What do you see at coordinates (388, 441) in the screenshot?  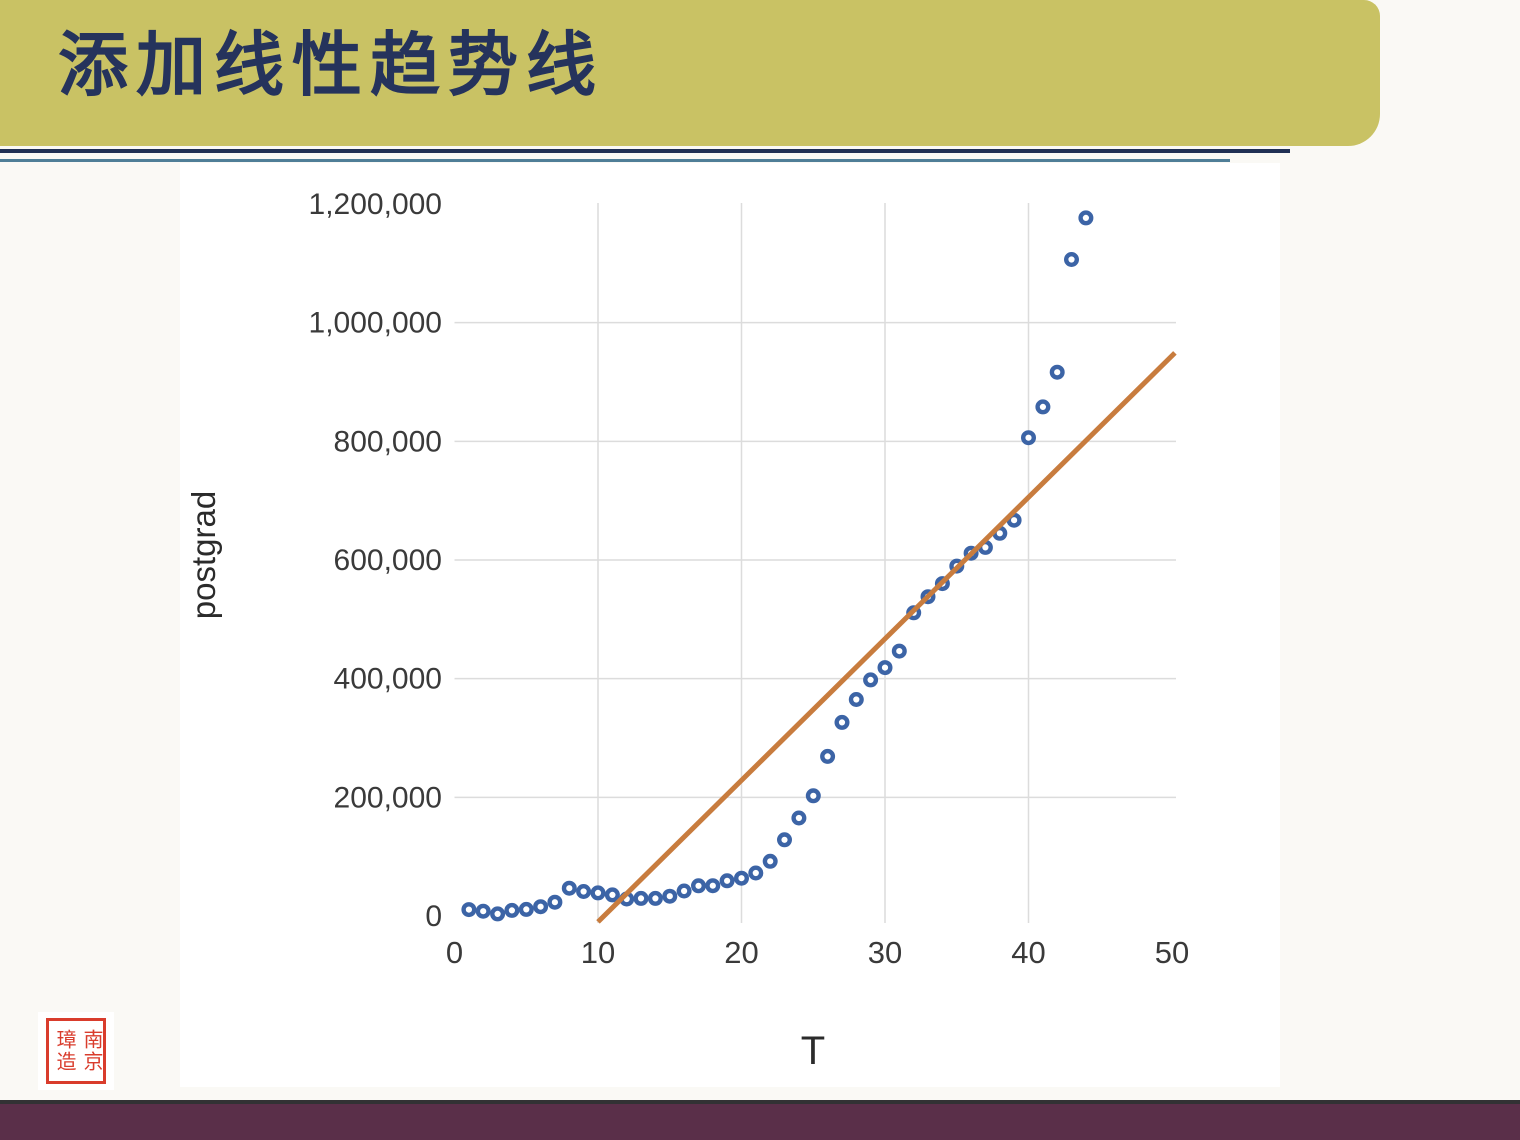 I see `y-axis-tick-label: 800,000` at bounding box center [388, 441].